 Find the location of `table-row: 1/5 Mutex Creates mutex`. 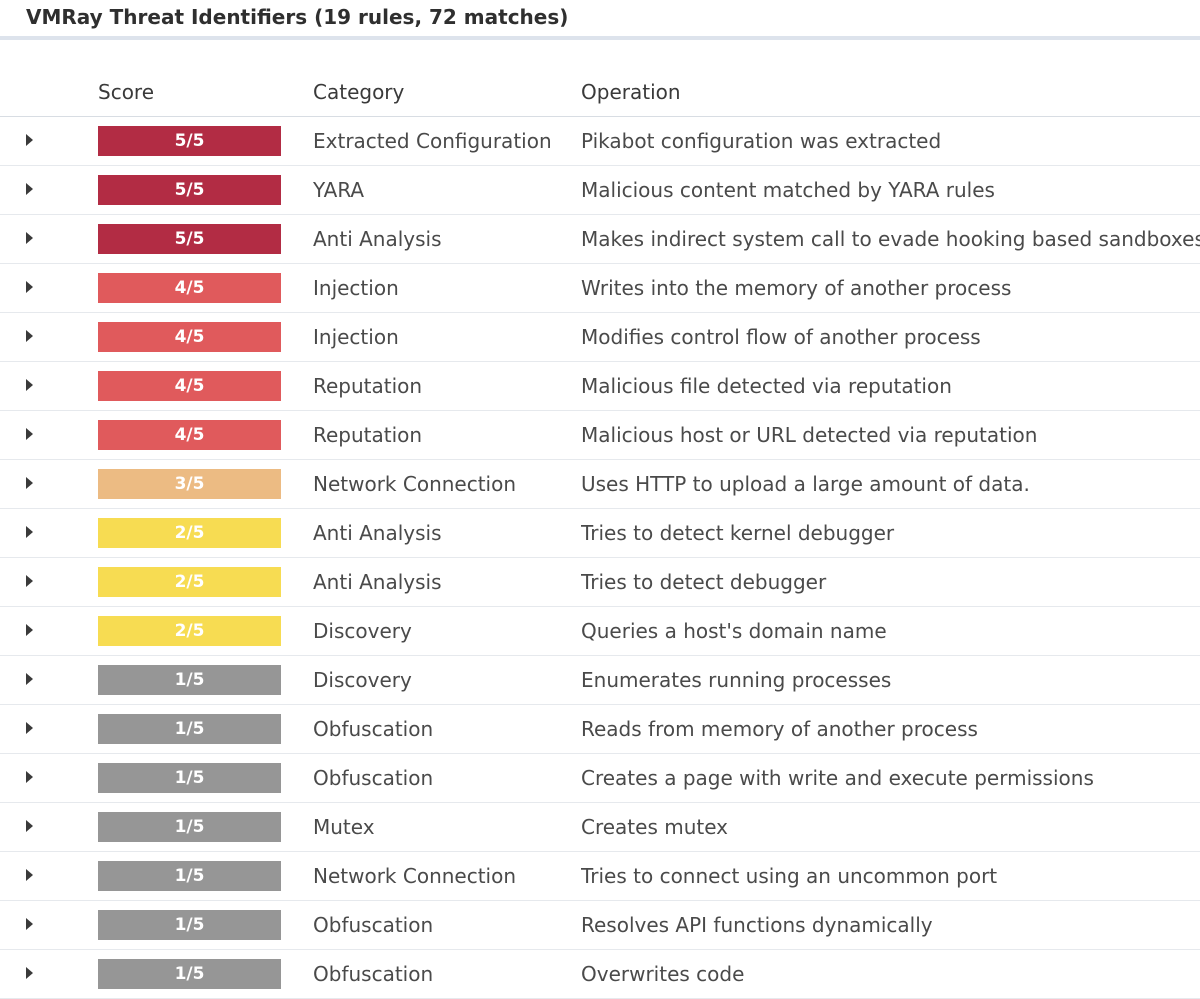

table-row: 1/5 Mutex Creates mutex is located at coordinates (600, 827).